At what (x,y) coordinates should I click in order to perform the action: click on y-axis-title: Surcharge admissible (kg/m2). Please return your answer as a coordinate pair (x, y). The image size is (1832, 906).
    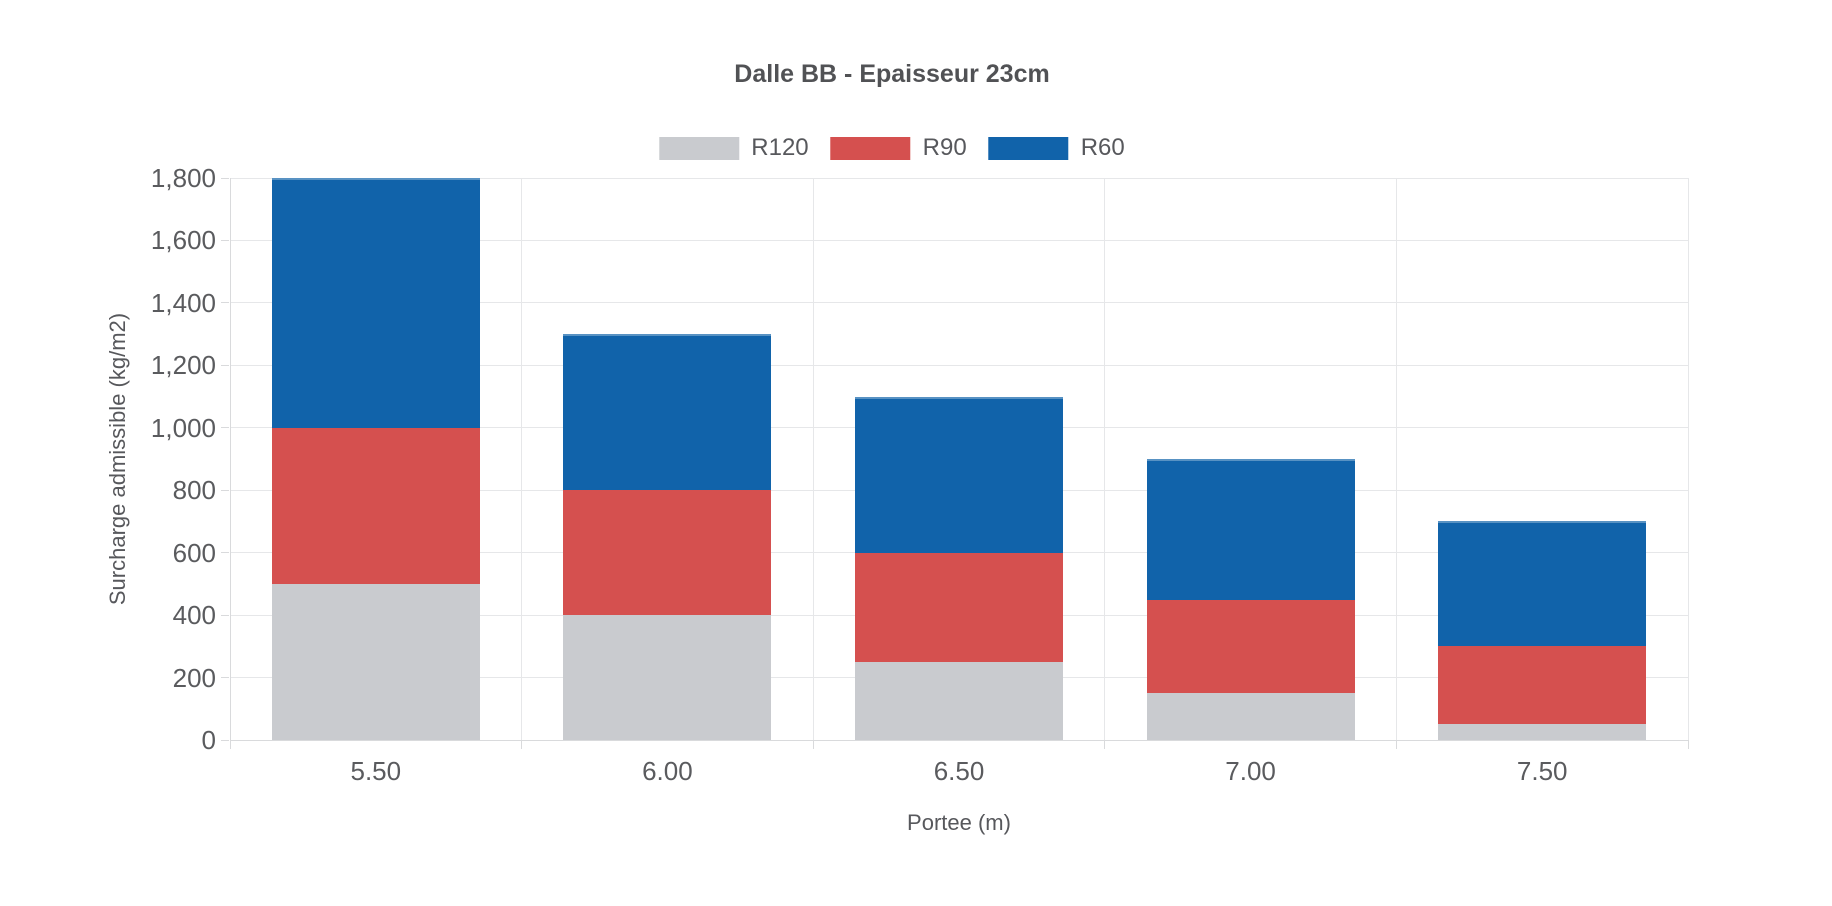
    Looking at the image, I should click on (117, 459).